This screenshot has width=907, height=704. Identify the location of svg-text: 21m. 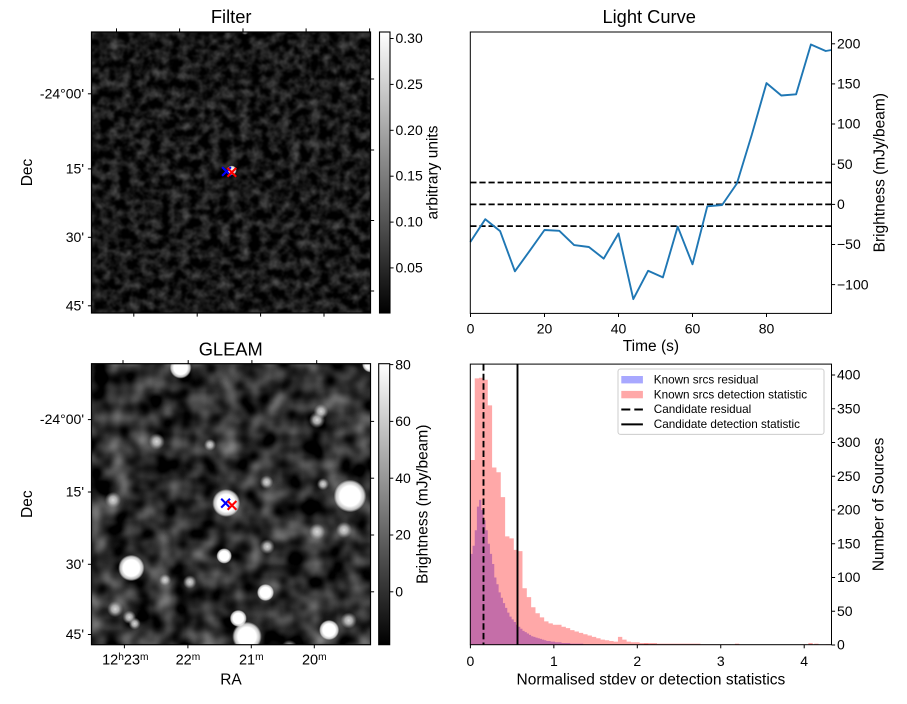
(251, 660).